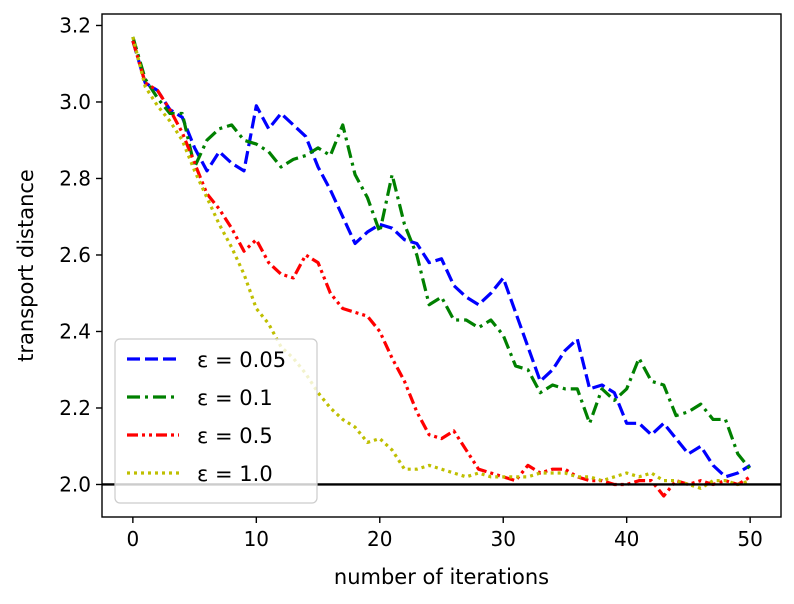  Describe the element at coordinates (503, 539) in the screenshot. I see `x-tick-label: 30` at that location.